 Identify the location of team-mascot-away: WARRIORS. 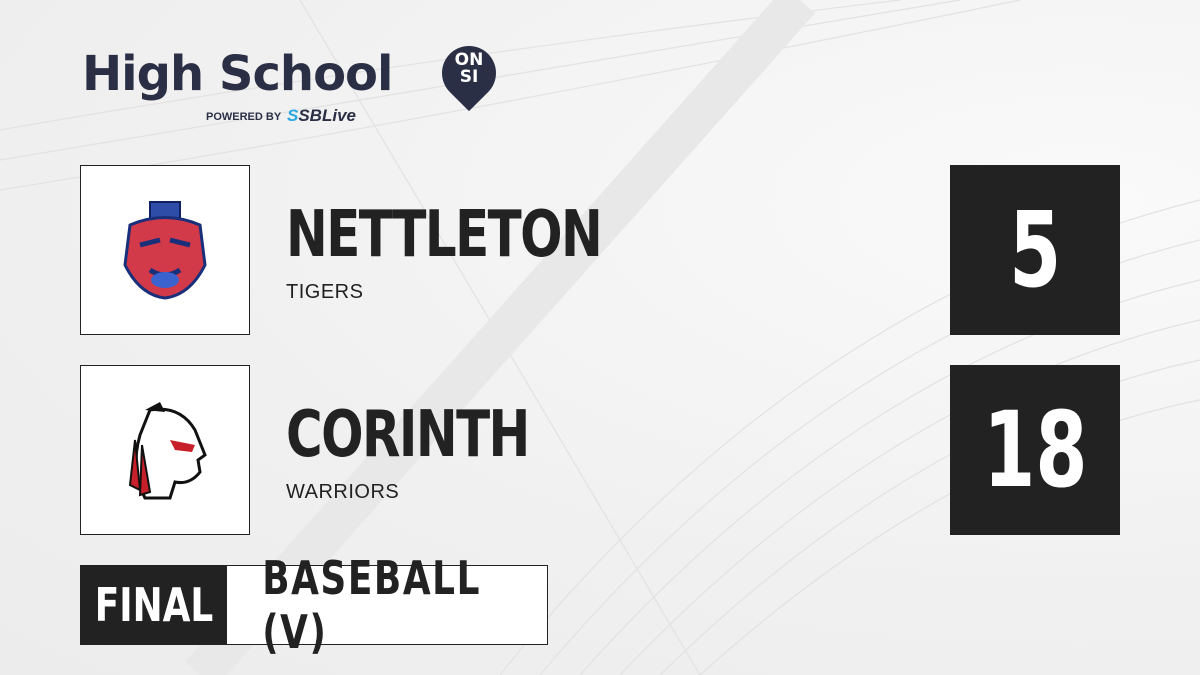
(343, 492).